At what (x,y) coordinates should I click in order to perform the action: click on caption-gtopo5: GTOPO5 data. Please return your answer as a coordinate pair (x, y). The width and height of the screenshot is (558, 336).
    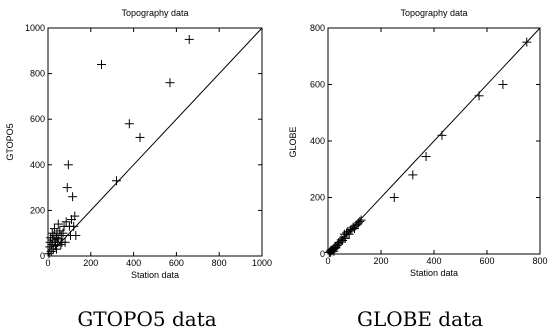
    Looking at the image, I should click on (146, 319).